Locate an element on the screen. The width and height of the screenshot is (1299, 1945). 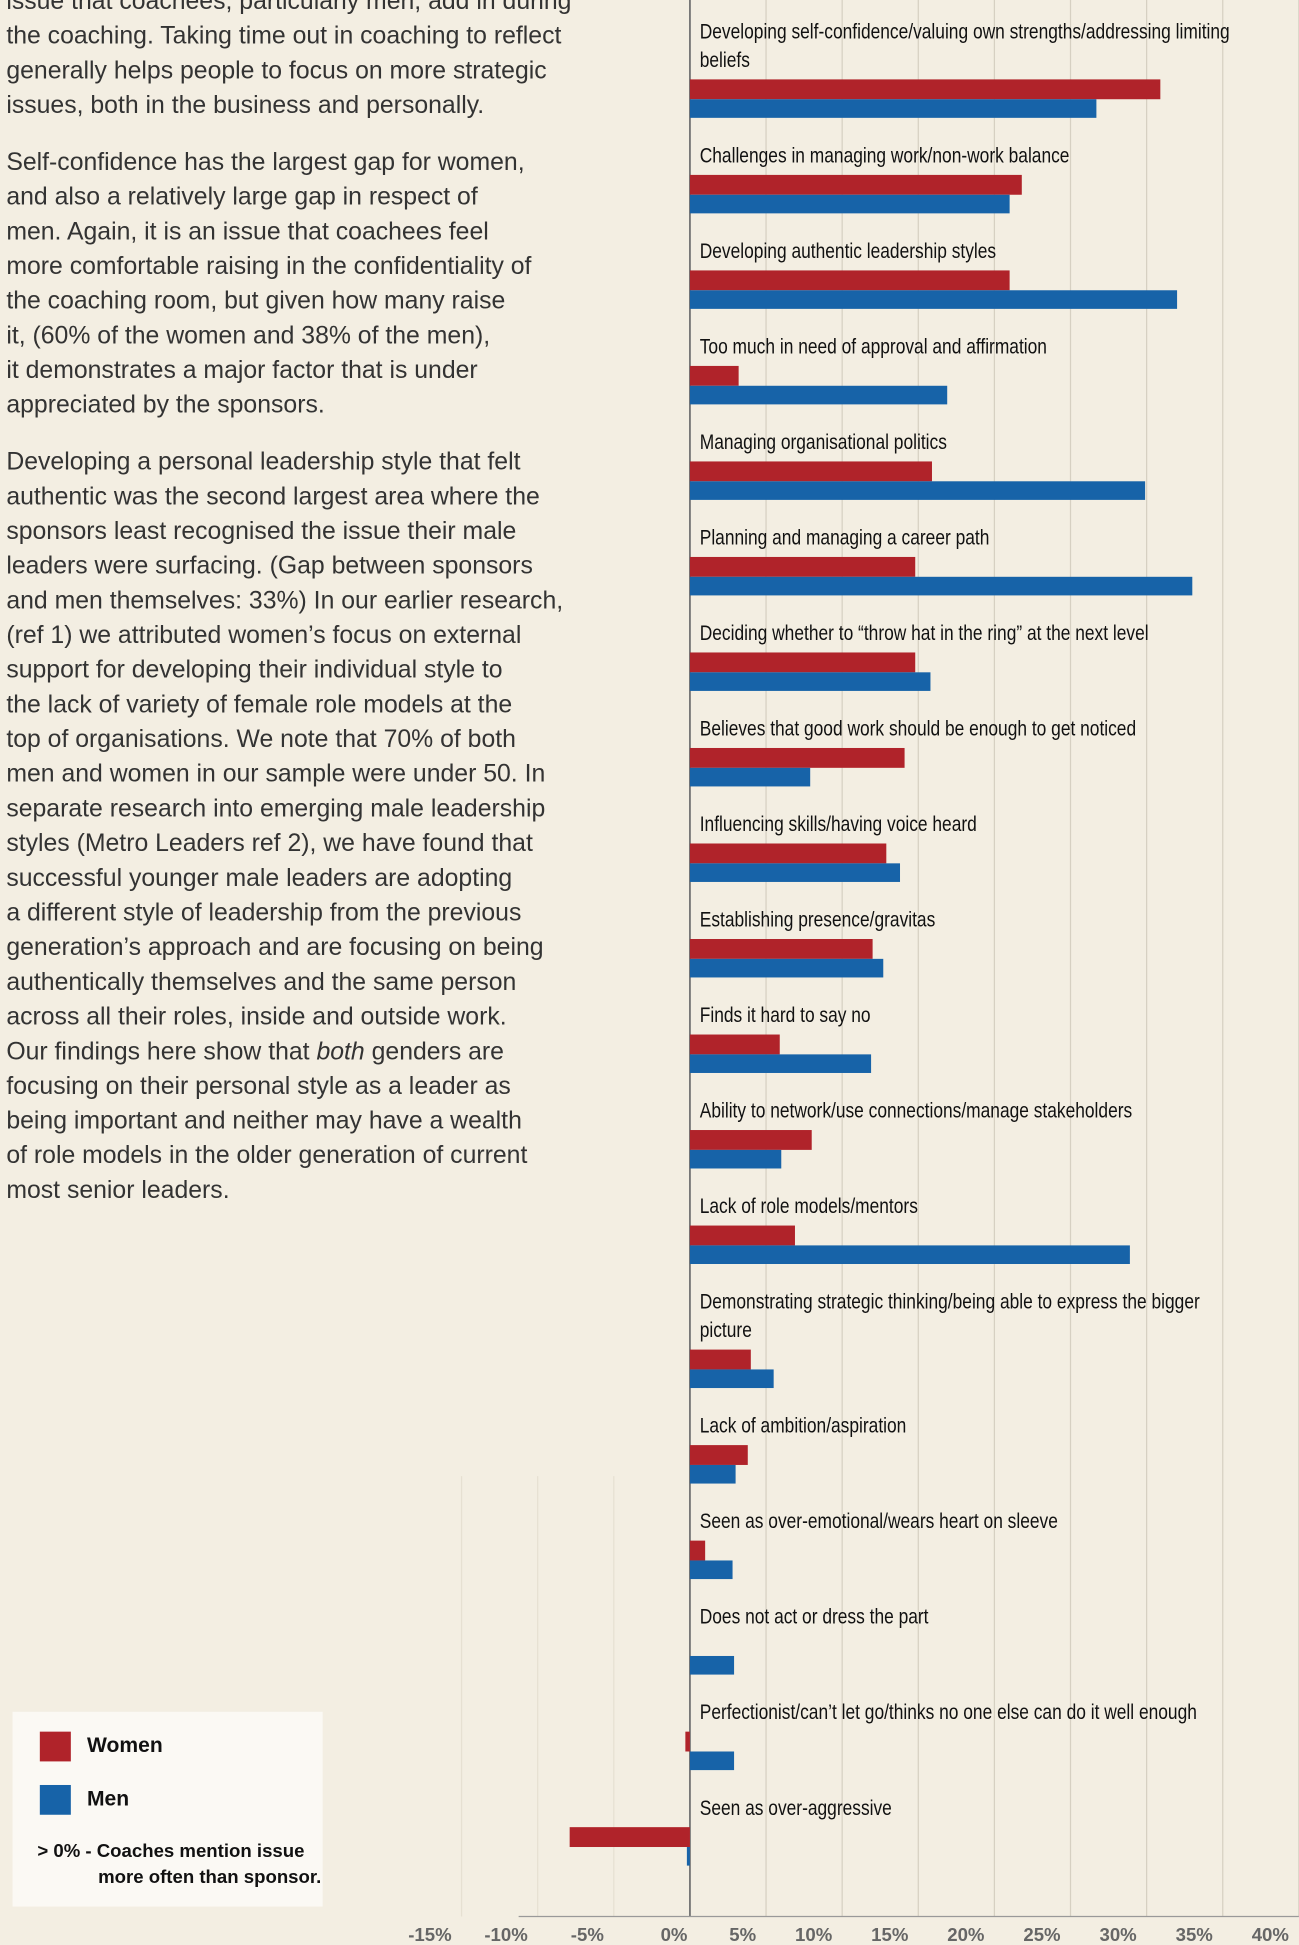
category-label-box: Lack of role models/mentors is located at coordinates (808, 1205).